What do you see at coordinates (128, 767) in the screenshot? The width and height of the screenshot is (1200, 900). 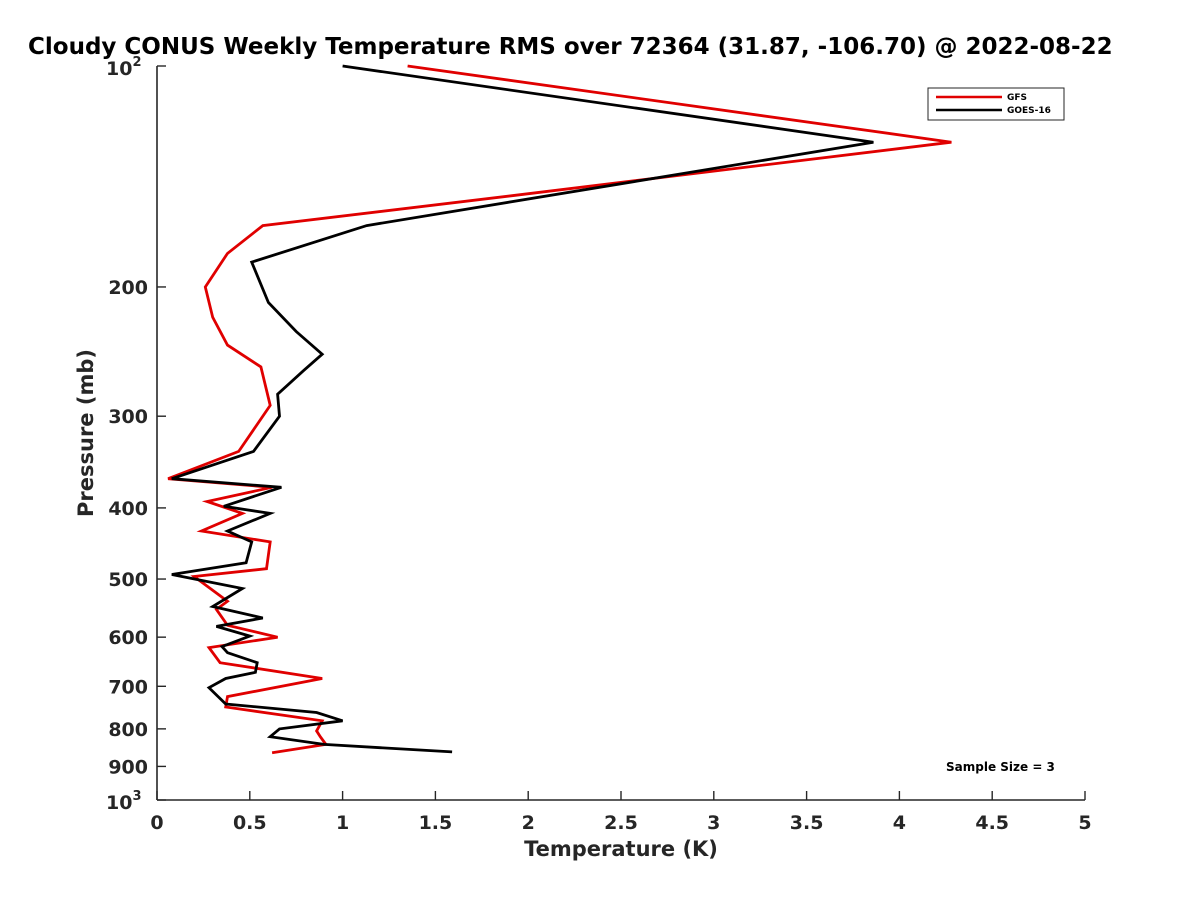 I see `y-tick-label: 900` at bounding box center [128, 767].